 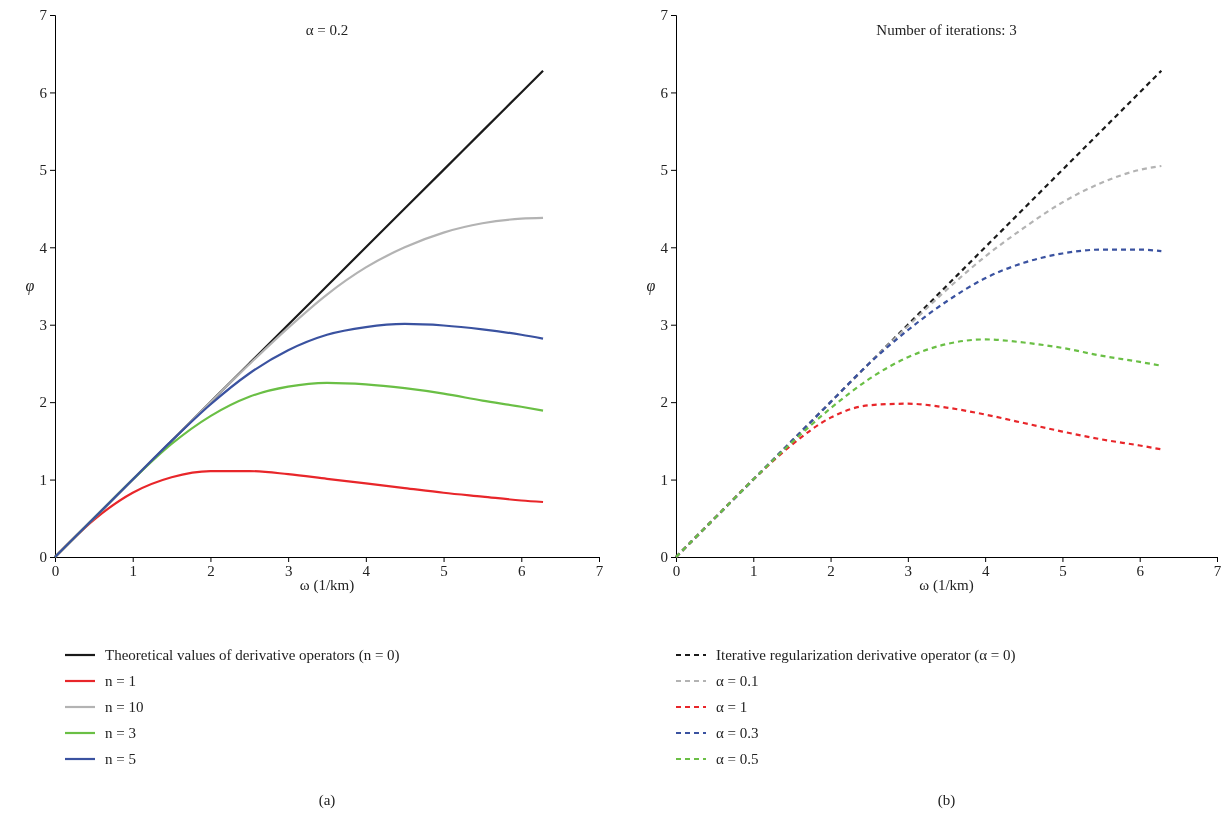 What do you see at coordinates (866, 655) in the screenshot?
I see `legend-label: Iterative regularization derivative operator (α = 0)` at bounding box center [866, 655].